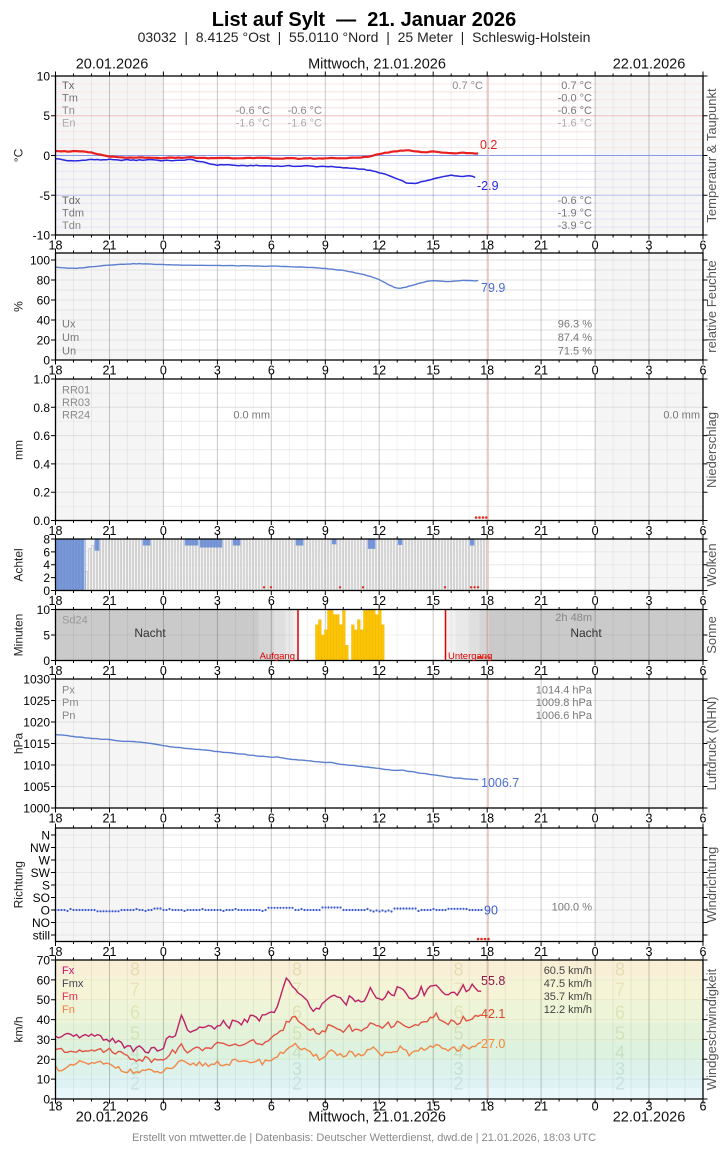 The height and width of the screenshot is (1155, 728). What do you see at coordinates (45, 861) in the screenshot?
I see `svg-text: W` at bounding box center [45, 861].